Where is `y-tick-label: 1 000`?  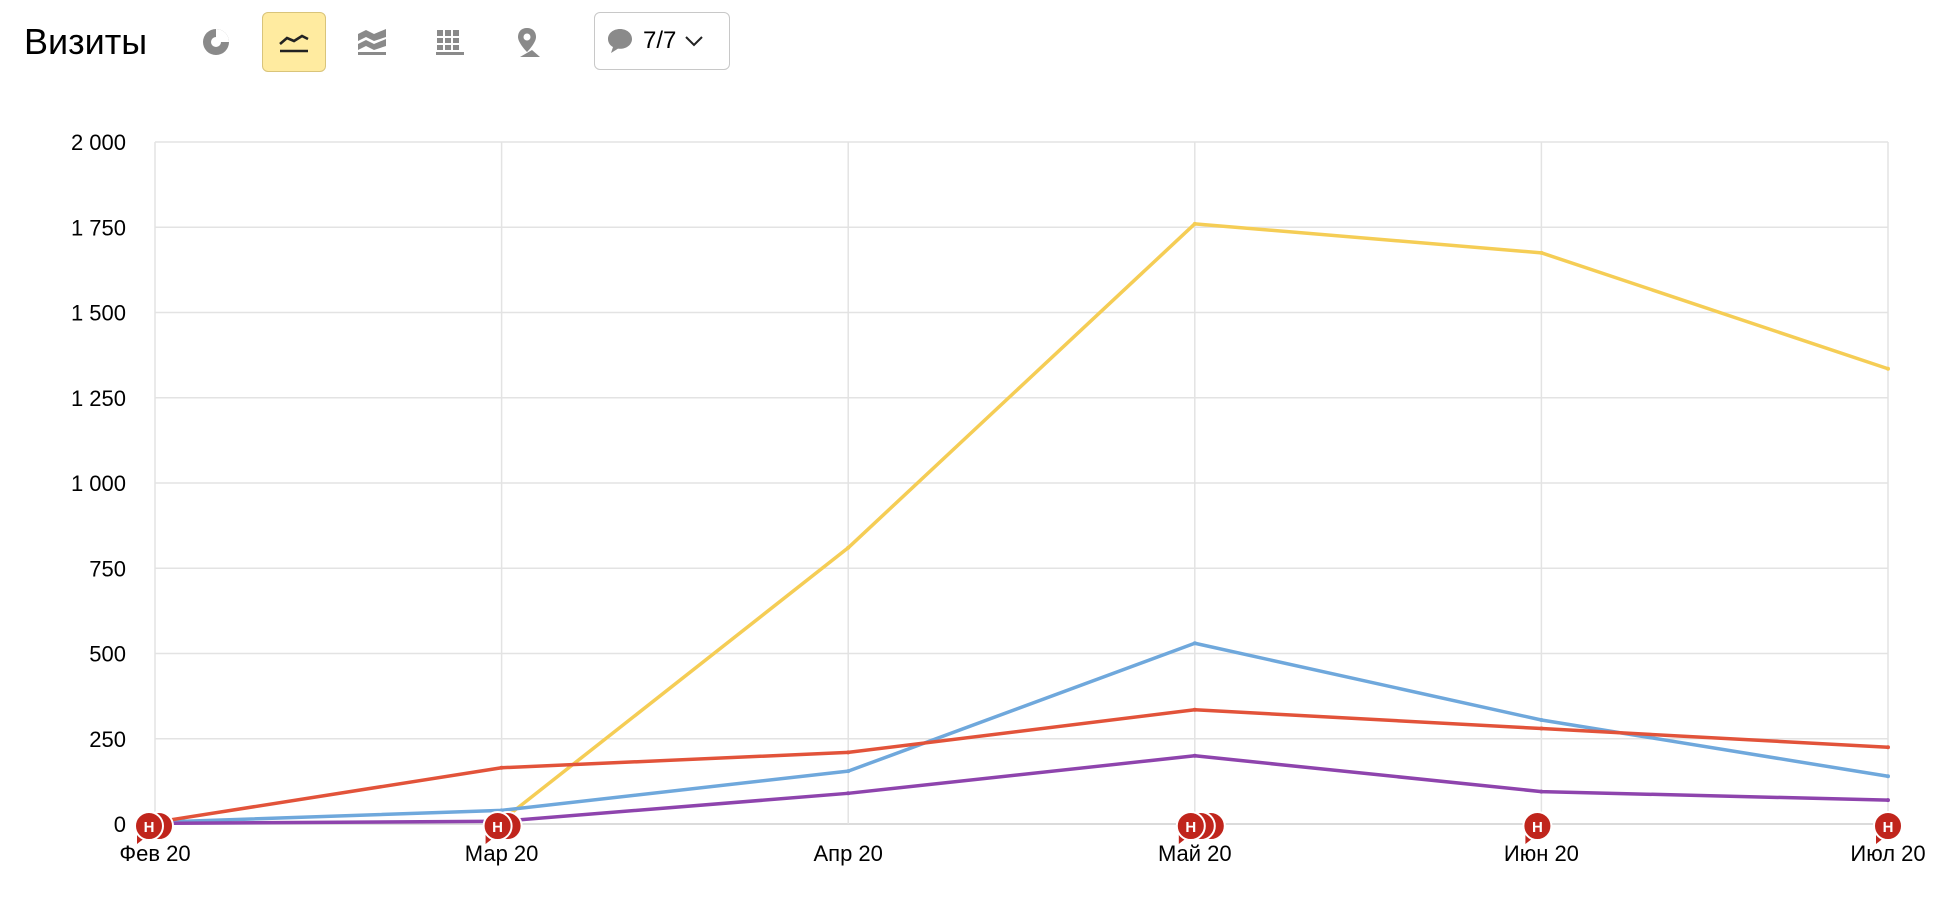
y-tick-label: 1 000 is located at coordinates (98, 483).